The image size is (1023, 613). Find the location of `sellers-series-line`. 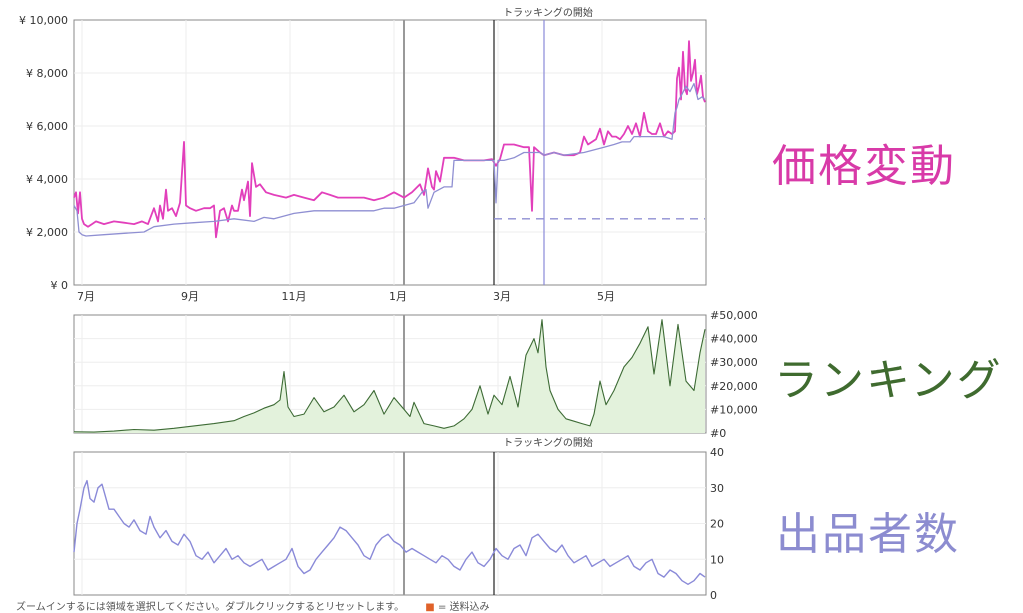

sellers-series-line is located at coordinates (389, 532).